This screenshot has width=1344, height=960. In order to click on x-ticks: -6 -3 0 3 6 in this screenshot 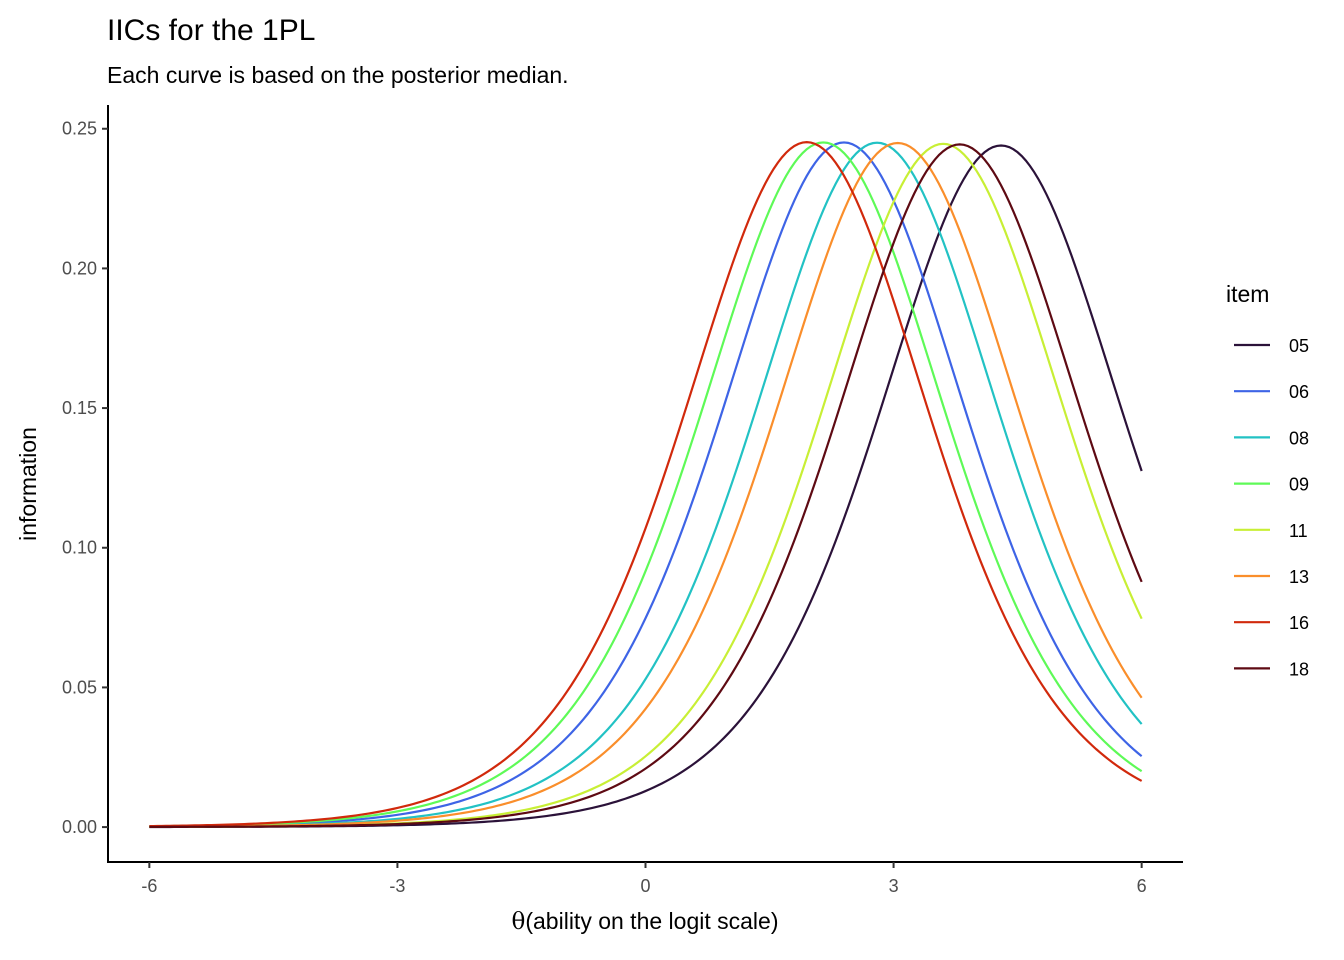, I will do `click(644, 879)`.